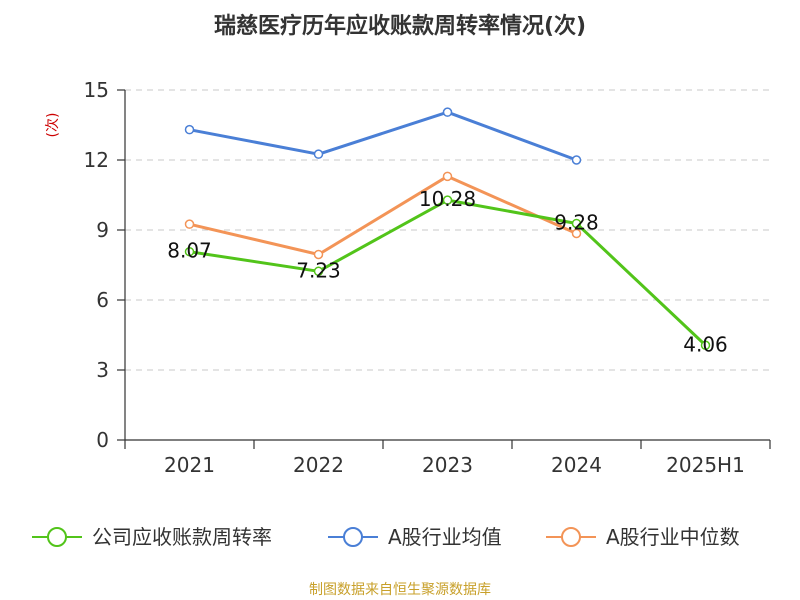 This screenshot has width=800, height=600. I want to click on y-tick-label: 9, so click(102, 230).